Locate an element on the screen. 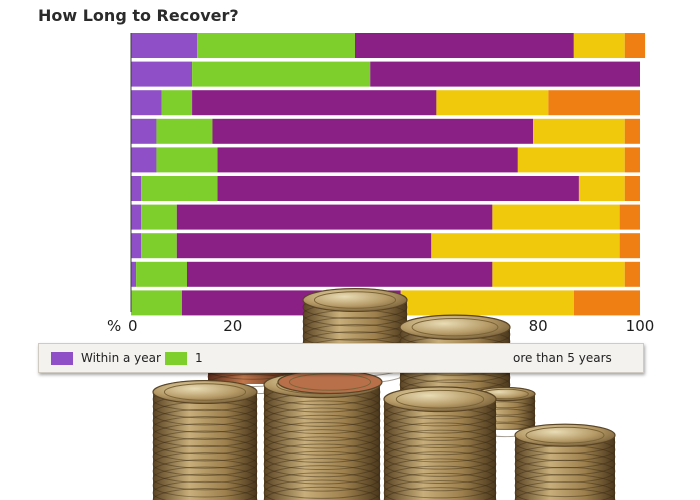 This screenshot has width=700, height=500. bar-segment-row5-s3 is located at coordinates (367, 160).